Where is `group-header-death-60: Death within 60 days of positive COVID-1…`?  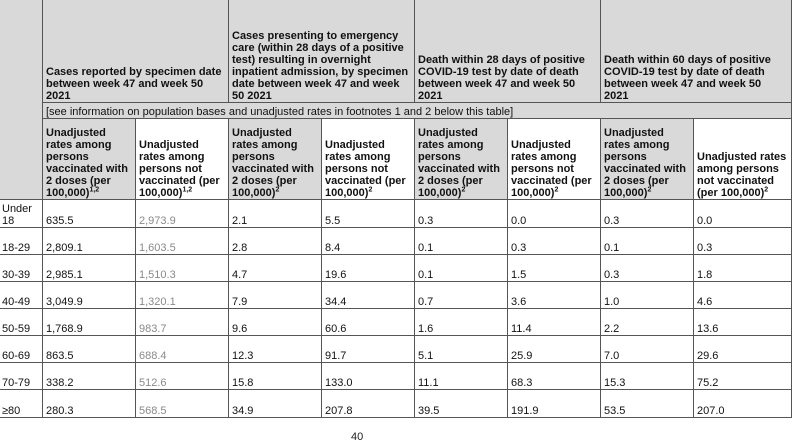
group-header-death-60: Death within 60 days of positive COVID-1… is located at coordinates (696, 51).